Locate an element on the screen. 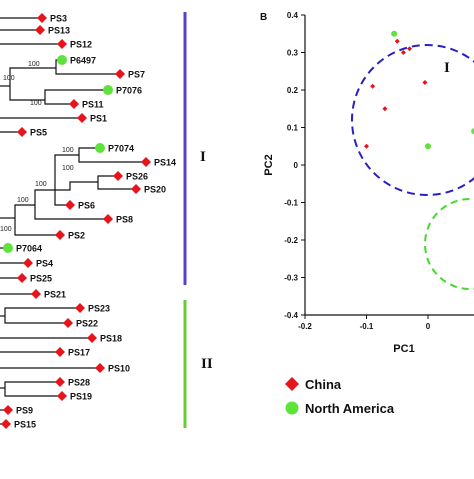  leaf-label: PS20 is located at coordinates (155, 190).